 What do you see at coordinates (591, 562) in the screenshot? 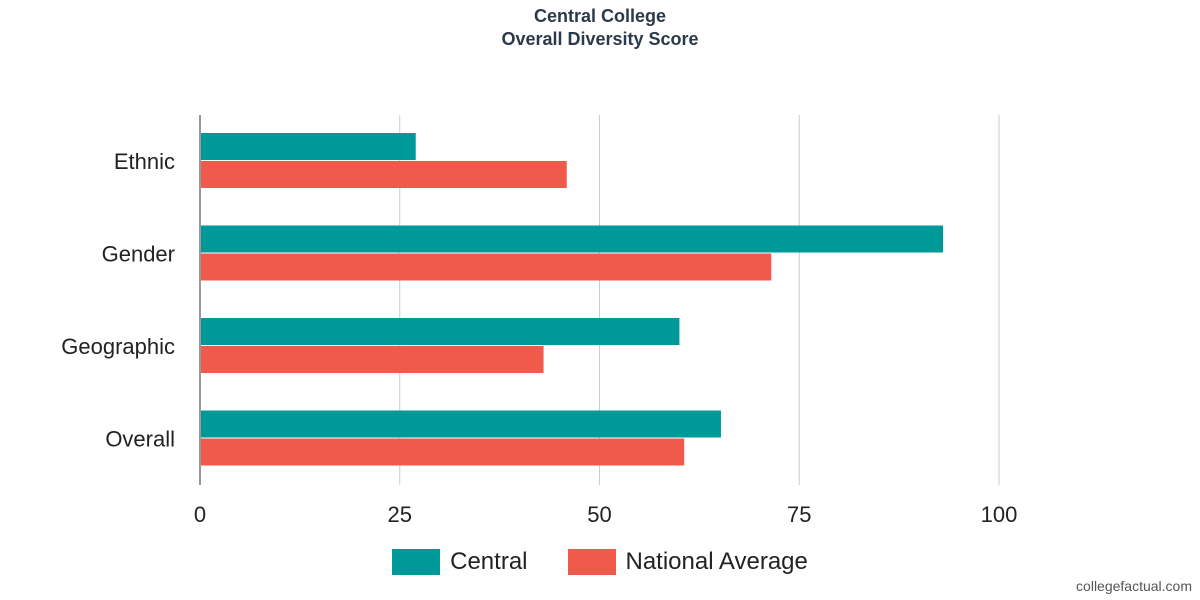
I see `legend-swatch-national-average` at bounding box center [591, 562].